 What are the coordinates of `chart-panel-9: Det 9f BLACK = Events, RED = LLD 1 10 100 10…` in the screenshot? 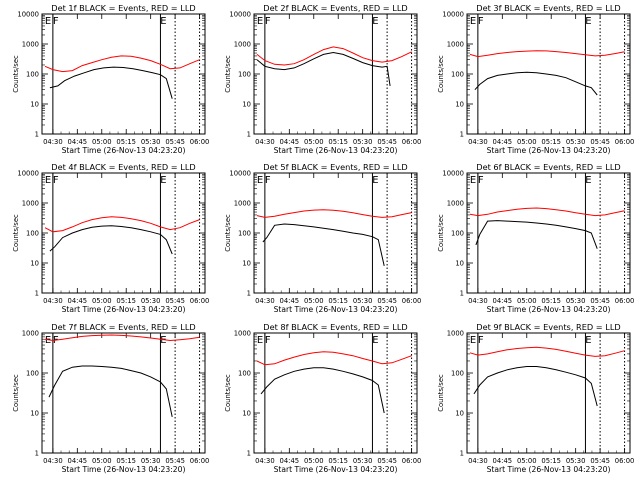 It's located at (535, 398).